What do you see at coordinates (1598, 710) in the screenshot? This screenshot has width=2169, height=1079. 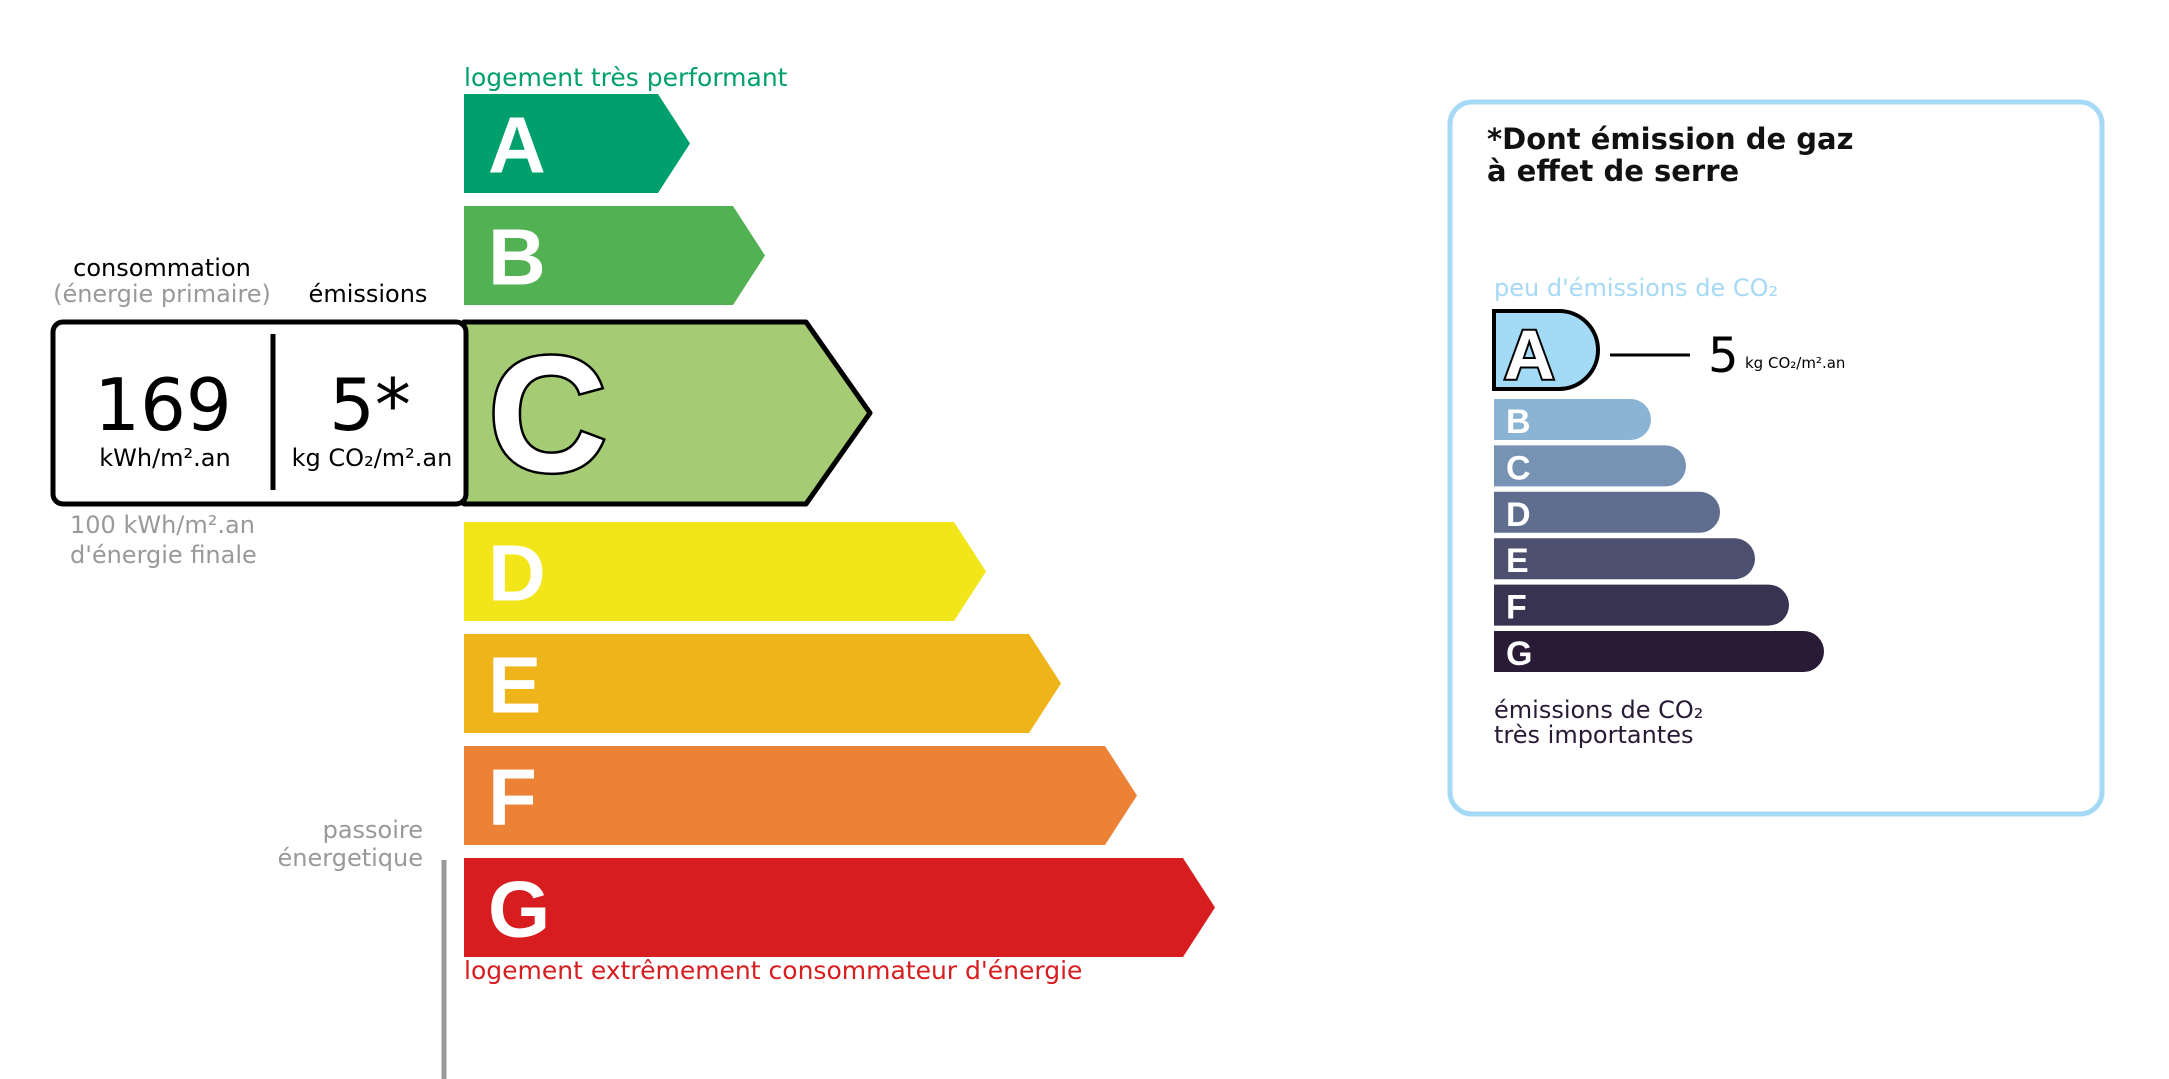 I see `ghg-bottom-label-line1: émissions de CO₂` at bounding box center [1598, 710].